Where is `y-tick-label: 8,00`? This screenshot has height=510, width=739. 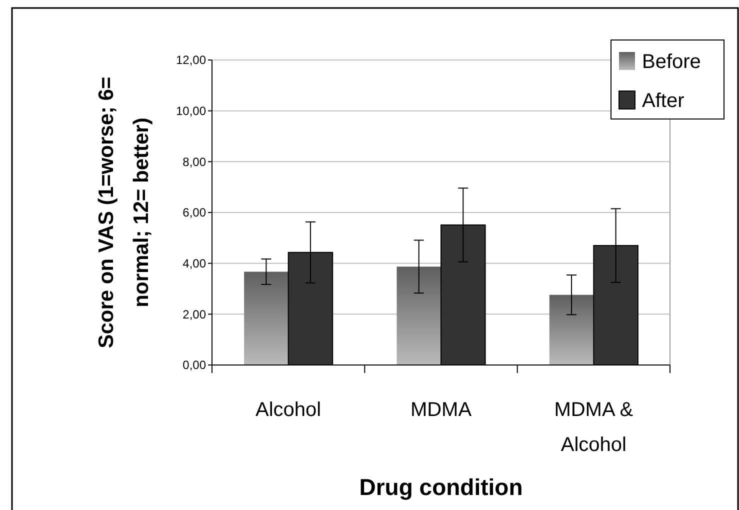 y-tick-label: 8,00 is located at coordinates (194, 161).